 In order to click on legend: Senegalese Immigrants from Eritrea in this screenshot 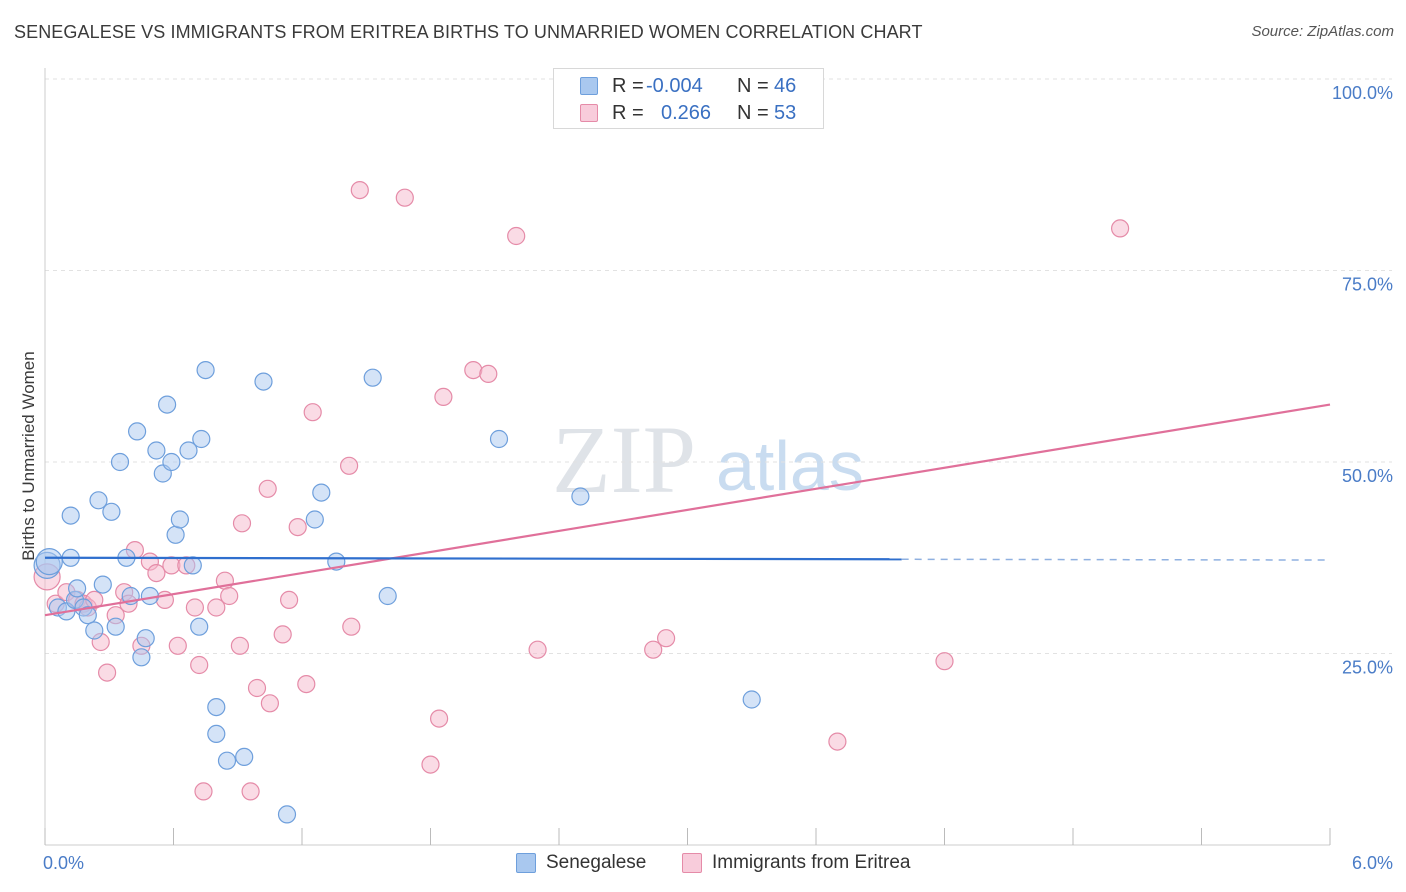, I will do `click(703, 865)`.